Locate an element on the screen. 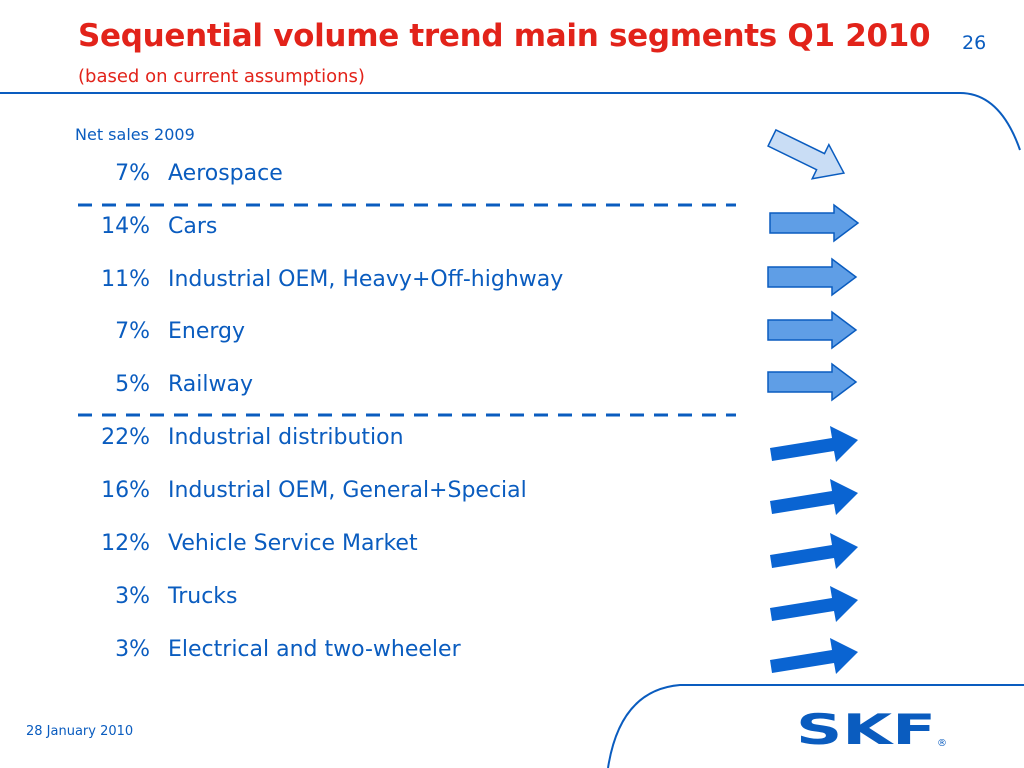 This screenshot has width=1024, height=768. segment-name: Trucks is located at coordinates (203, 596).